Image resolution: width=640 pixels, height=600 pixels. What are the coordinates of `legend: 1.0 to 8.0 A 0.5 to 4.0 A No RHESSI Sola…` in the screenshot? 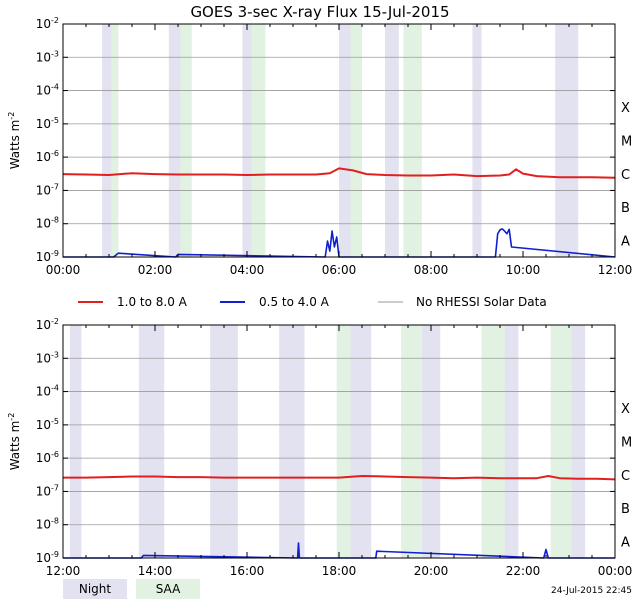 It's located at (312, 302).